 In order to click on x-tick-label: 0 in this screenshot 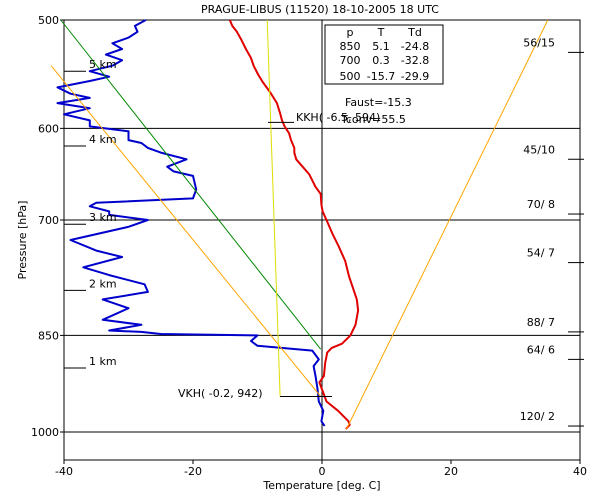, I will do `click(322, 471)`.